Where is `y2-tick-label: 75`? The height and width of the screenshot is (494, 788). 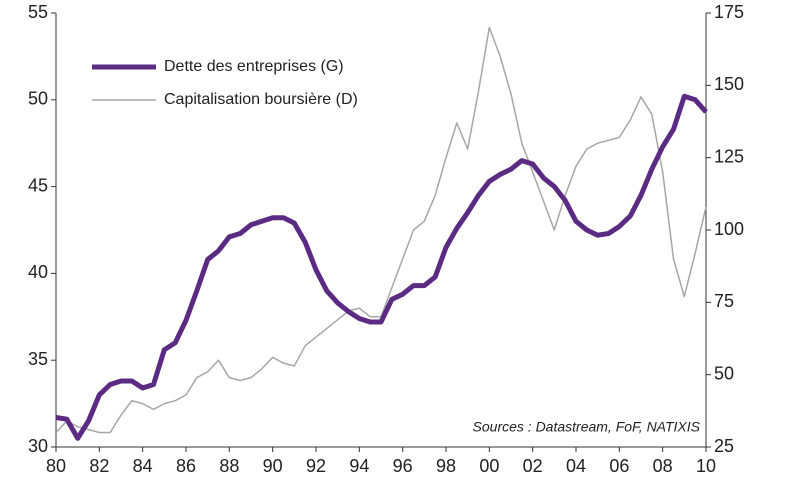
y2-tick-label: 75 is located at coordinates (724, 301).